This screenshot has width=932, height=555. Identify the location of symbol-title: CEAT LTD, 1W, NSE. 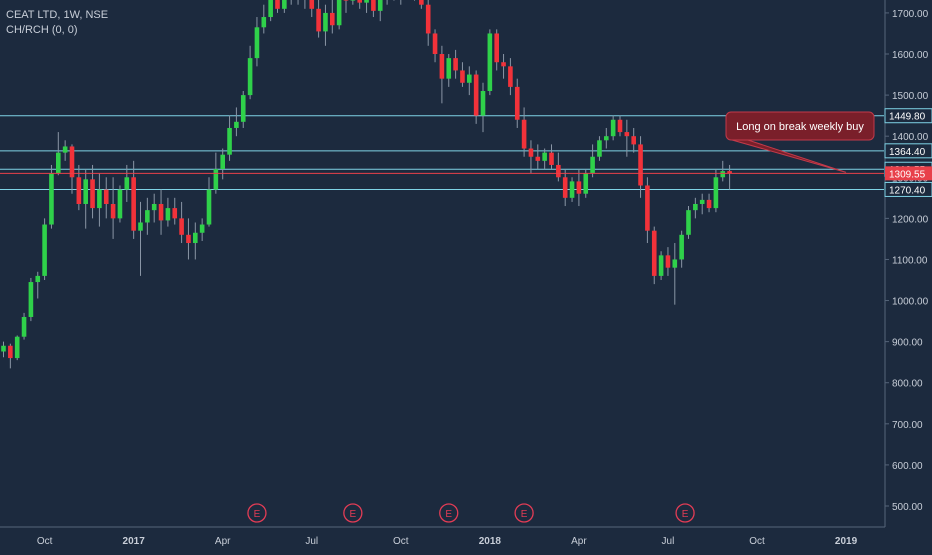
(57, 15).